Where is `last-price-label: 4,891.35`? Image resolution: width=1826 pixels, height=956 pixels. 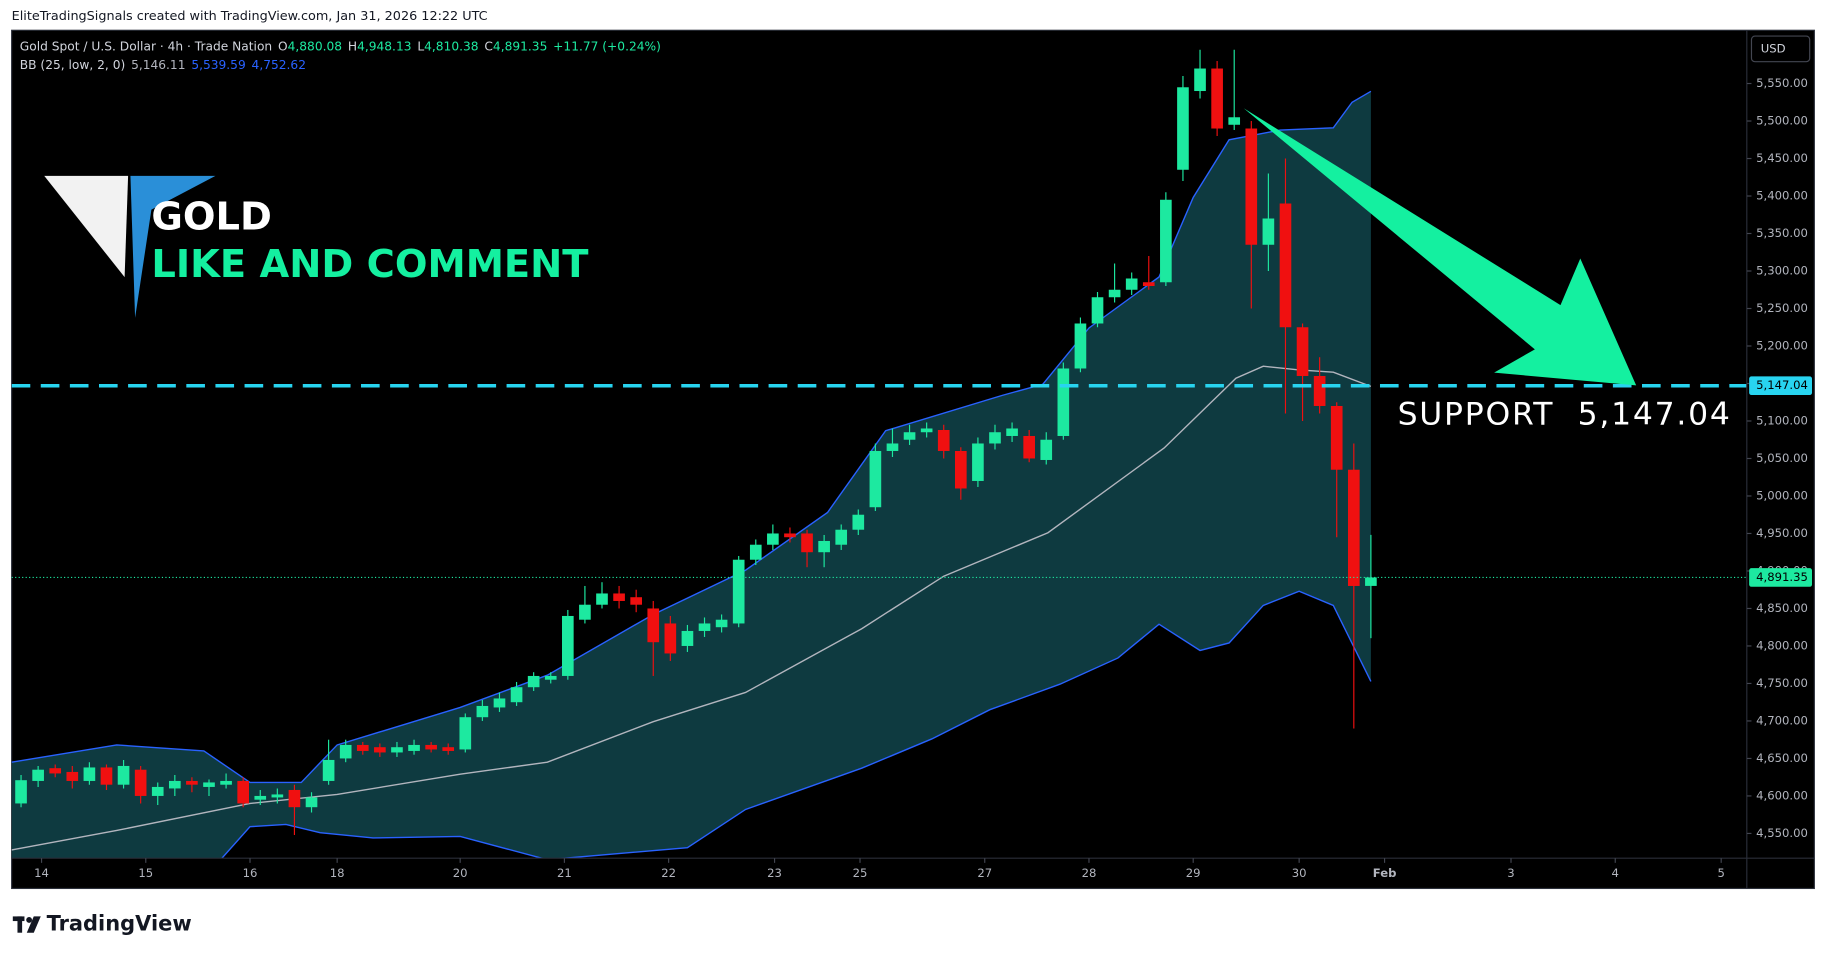 last-price-label: 4,891.35 is located at coordinates (1782, 577).